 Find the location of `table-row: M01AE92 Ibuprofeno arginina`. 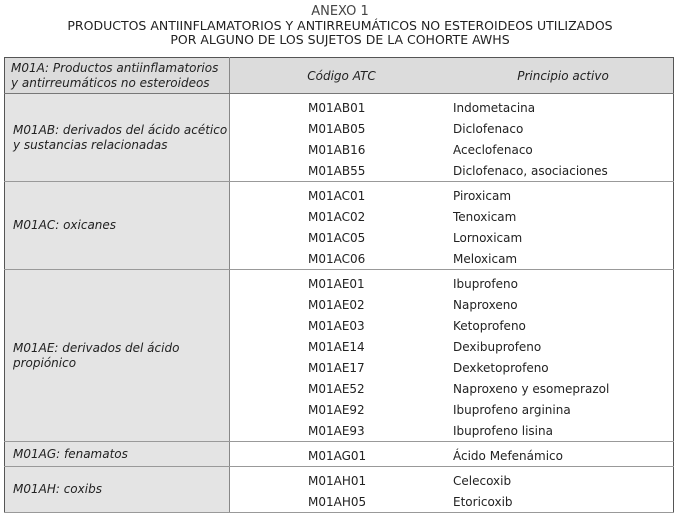

table-row: M01AE92 Ibuprofeno arginina is located at coordinates (339, 409).